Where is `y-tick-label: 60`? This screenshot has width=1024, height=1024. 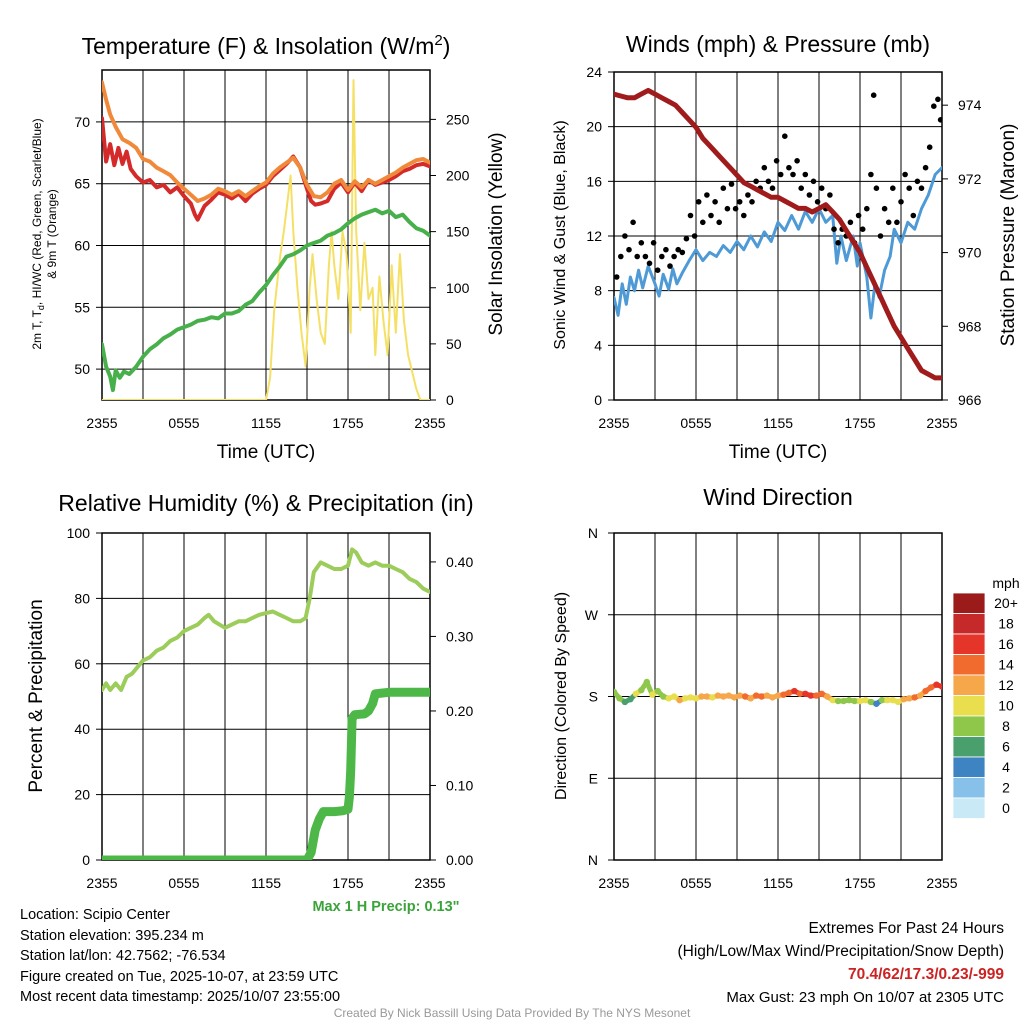
y-tick-label: 60 is located at coordinates (82, 246).